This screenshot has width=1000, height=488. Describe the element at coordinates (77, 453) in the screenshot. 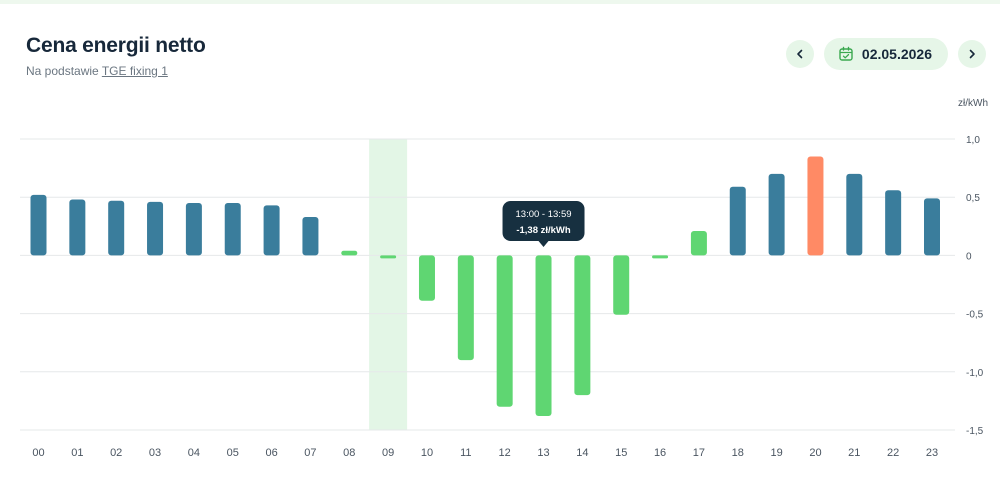

I see `x-tick-label: 01` at that location.